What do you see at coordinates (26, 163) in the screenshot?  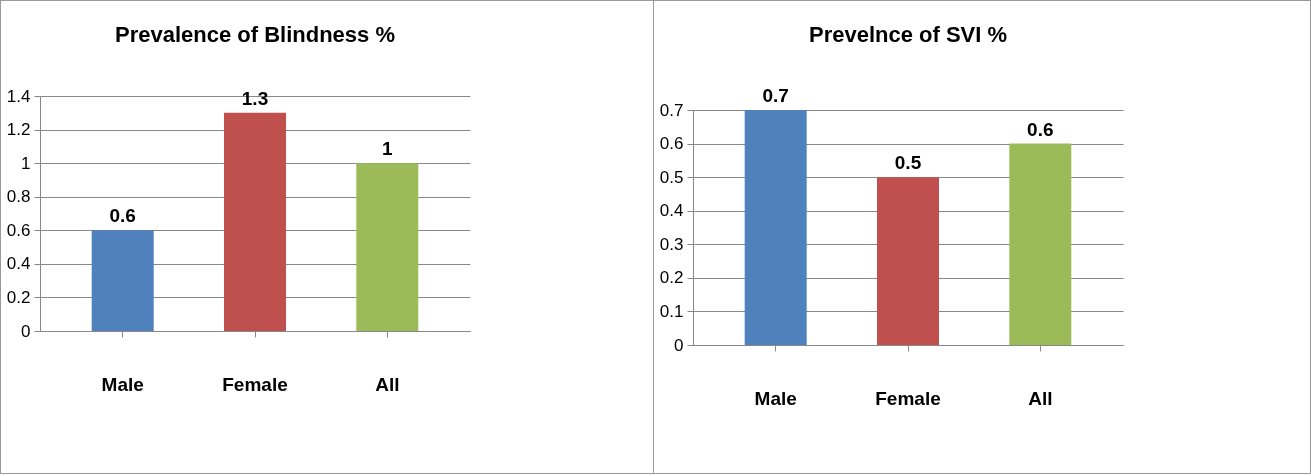 I see `y-tick-label: 1` at bounding box center [26, 163].